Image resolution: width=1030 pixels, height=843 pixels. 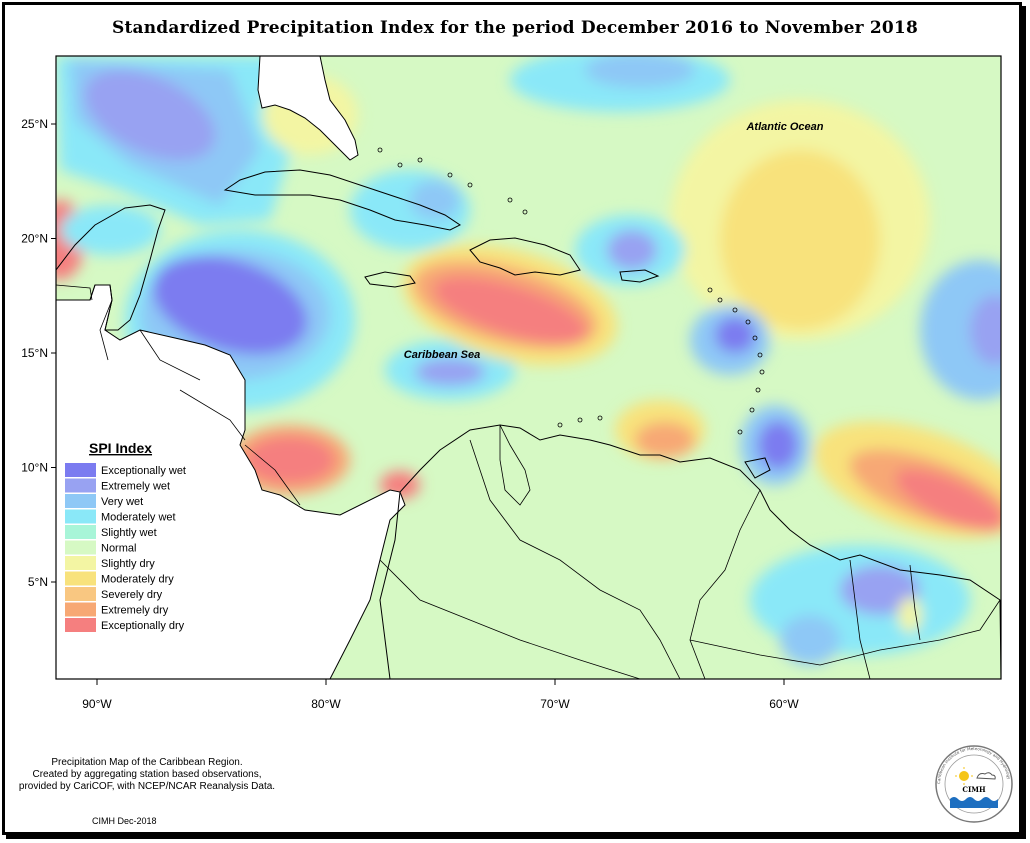 What do you see at coordinates (435, 200) in the screenshot?
I see `cuba-very-wet` at bounding box center [435, 200].